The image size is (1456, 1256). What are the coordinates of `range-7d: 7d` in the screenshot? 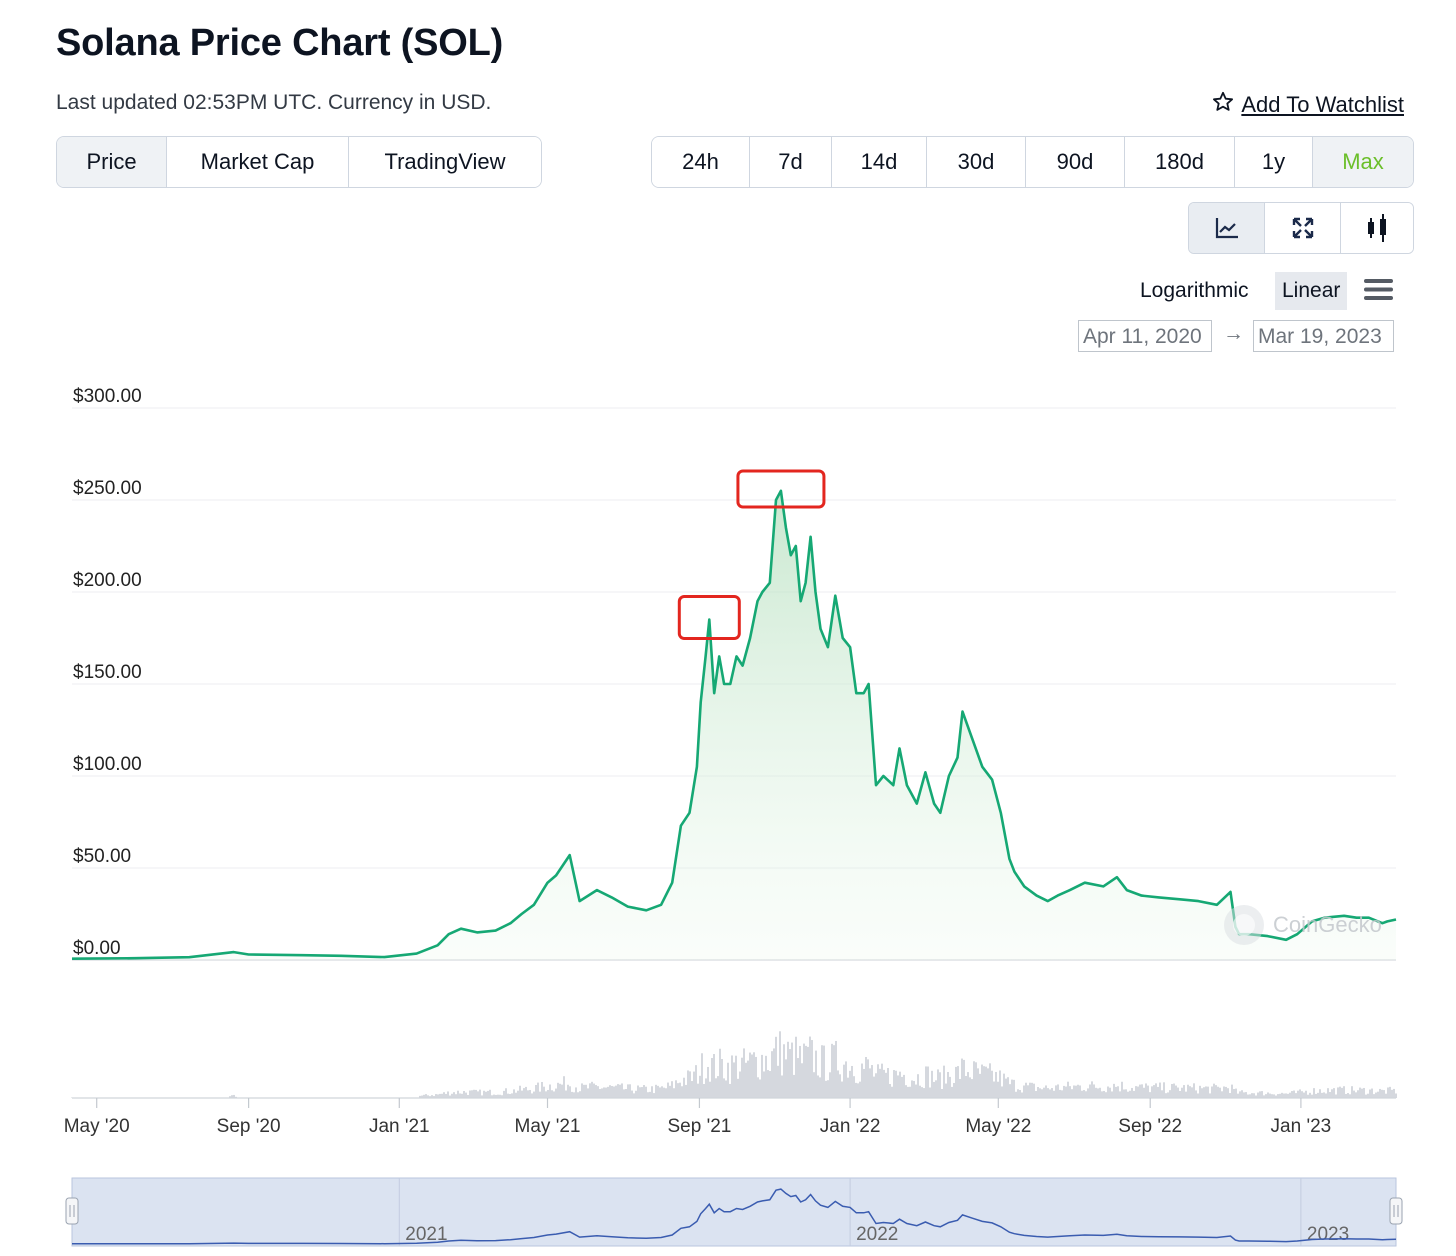 It's located at (791, 162).